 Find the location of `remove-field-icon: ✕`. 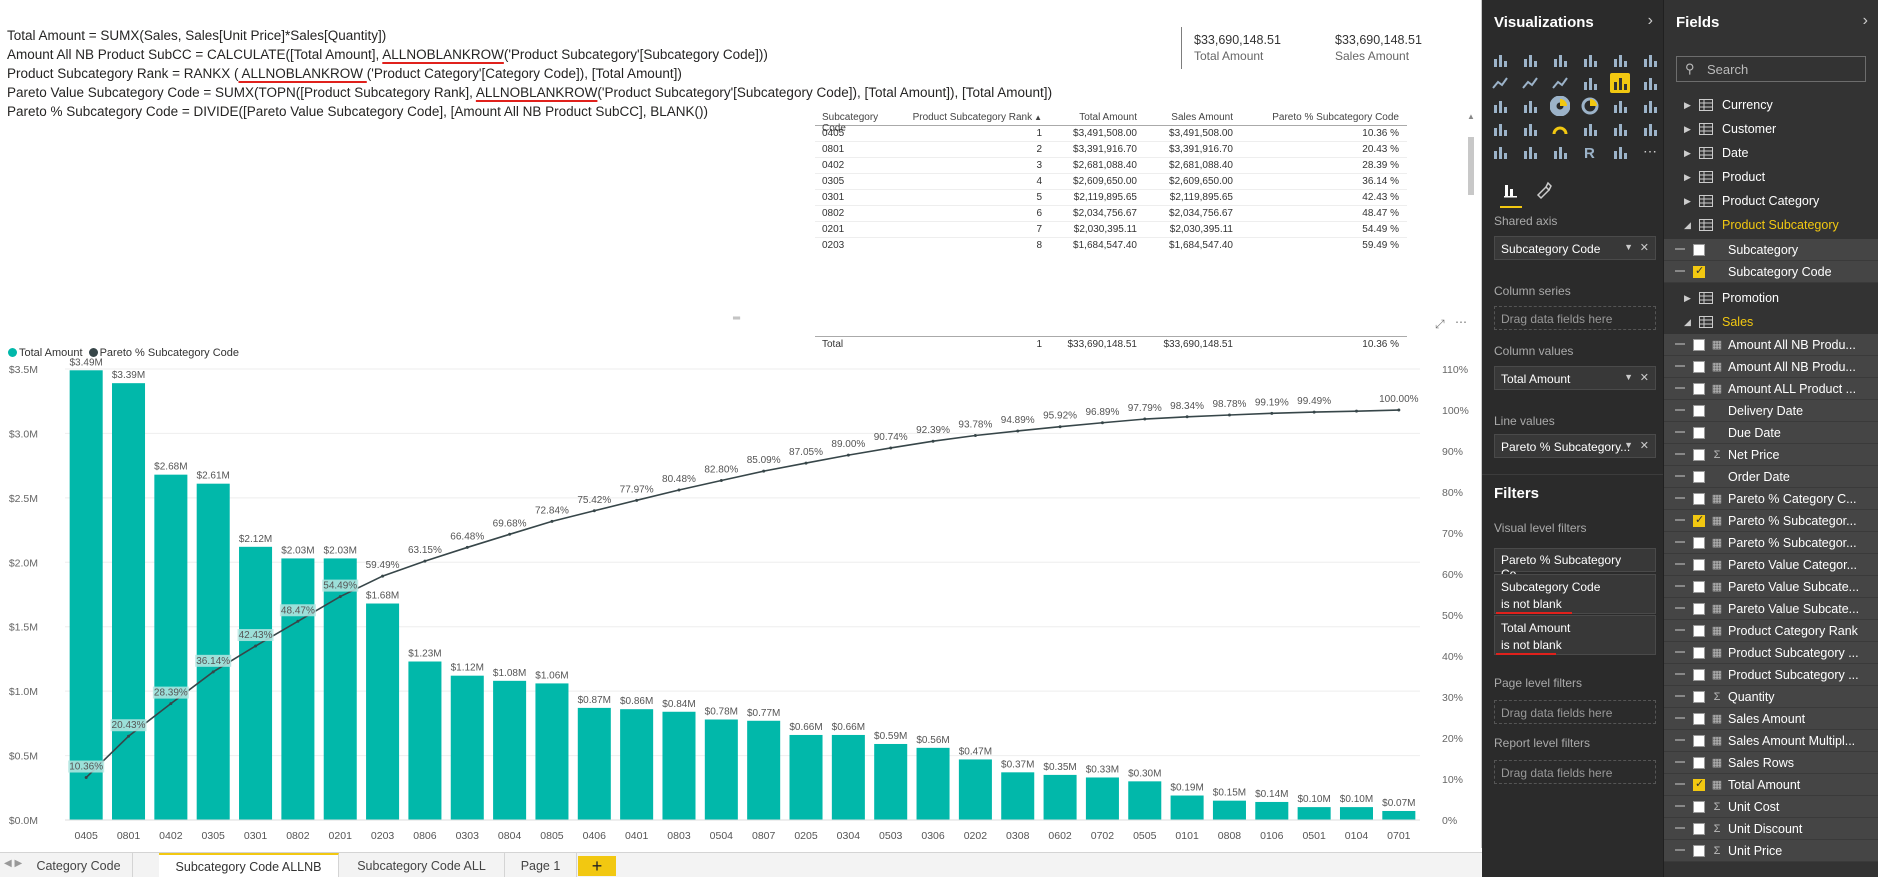

remove-field-icon: ✕ is located at coordinates (1644, 378).